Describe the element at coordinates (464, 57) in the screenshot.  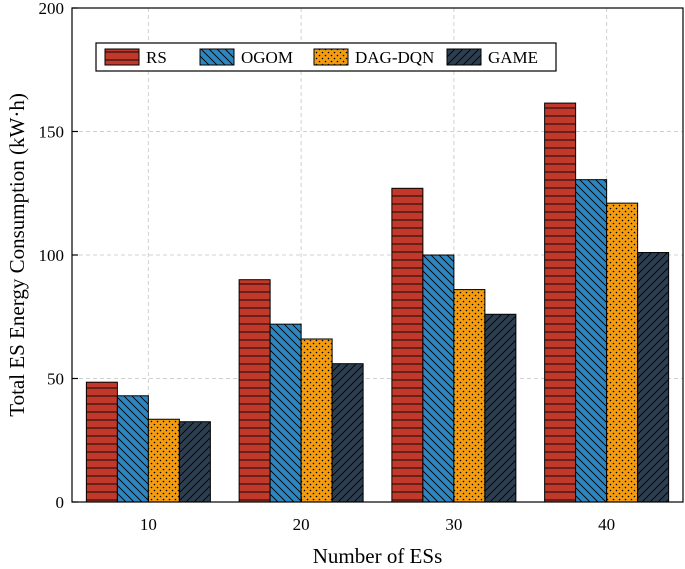
I see `legend-swatch-game` at that location.